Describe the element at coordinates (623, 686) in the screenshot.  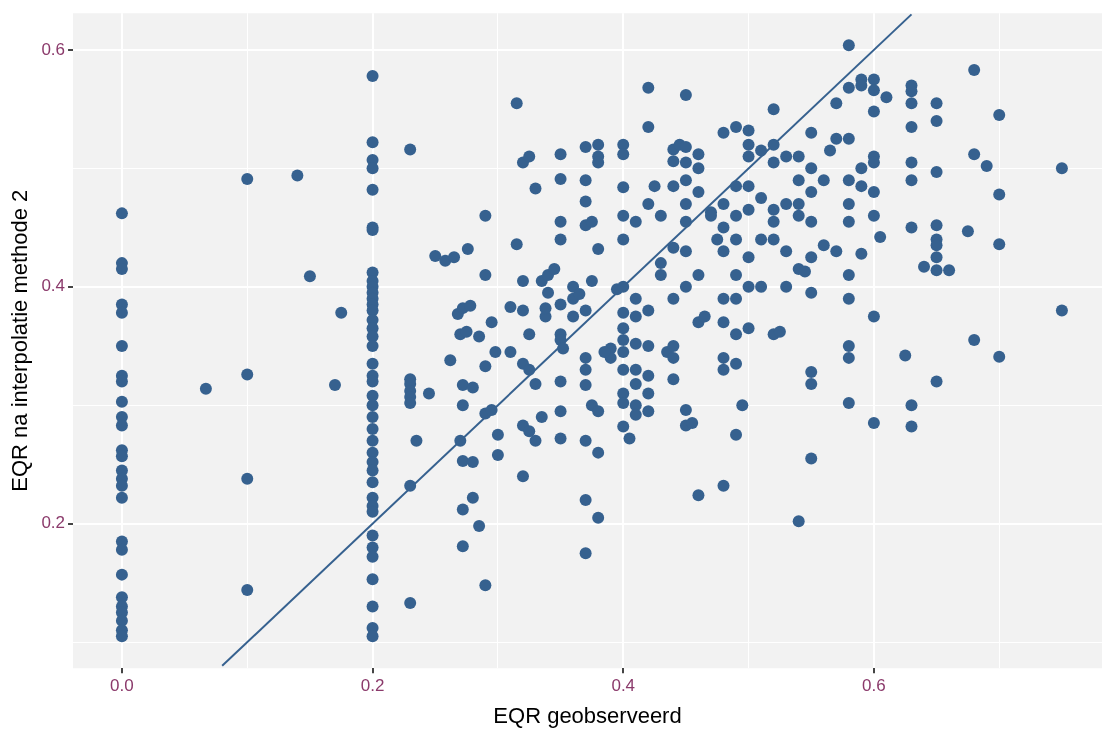
I see `x-tick-label: 0.4` at that location.